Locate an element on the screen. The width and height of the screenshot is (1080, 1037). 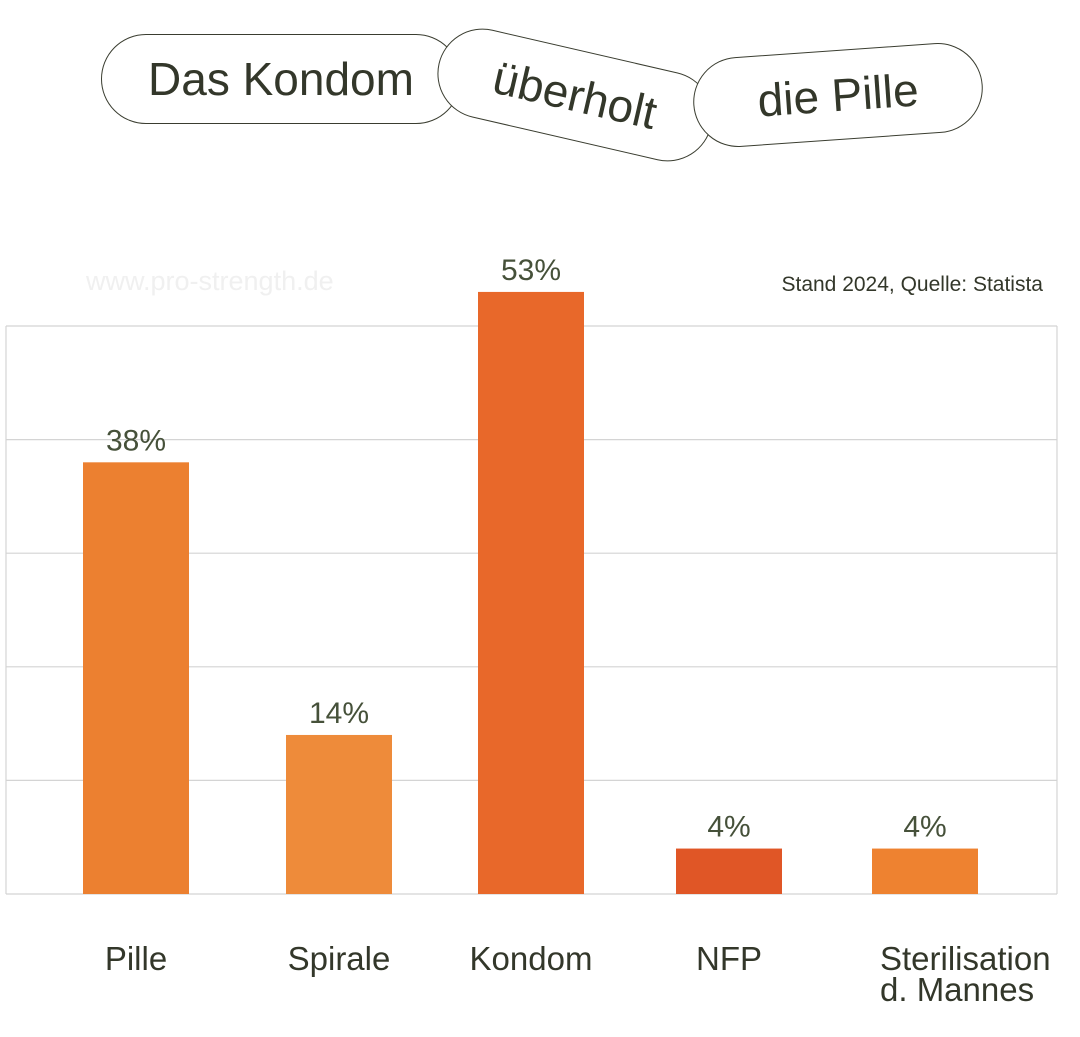
data-label: 53% is located at coordinates (531, 270).